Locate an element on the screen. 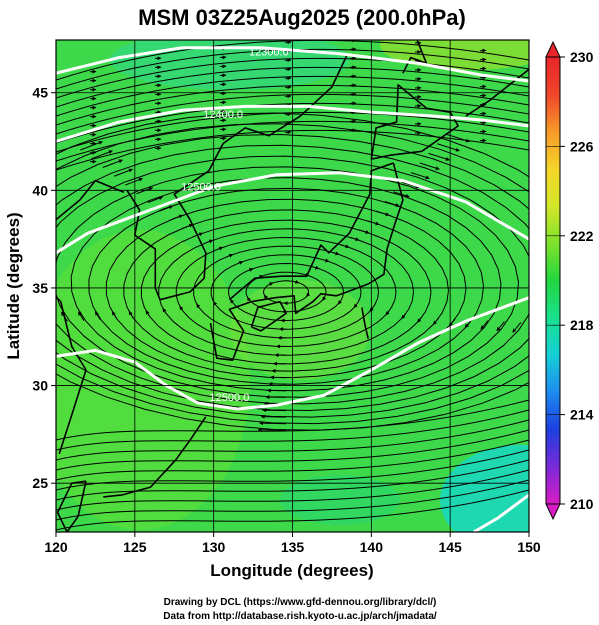 The image size is (599, 625). coast-kurils is located at coordinates (497, 92).